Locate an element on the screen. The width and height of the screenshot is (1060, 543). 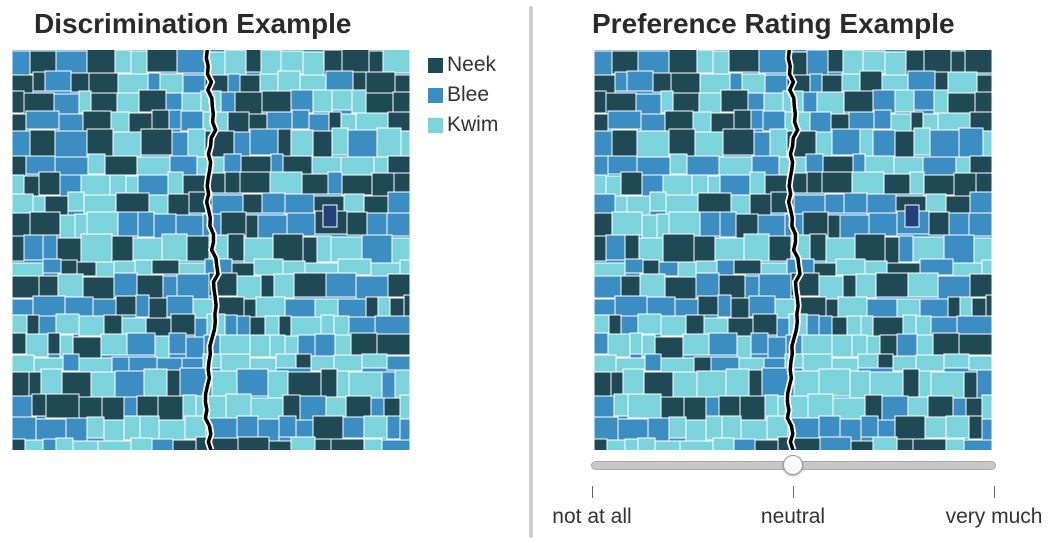
discrimination-state-border is located at coordinates (211, 250).